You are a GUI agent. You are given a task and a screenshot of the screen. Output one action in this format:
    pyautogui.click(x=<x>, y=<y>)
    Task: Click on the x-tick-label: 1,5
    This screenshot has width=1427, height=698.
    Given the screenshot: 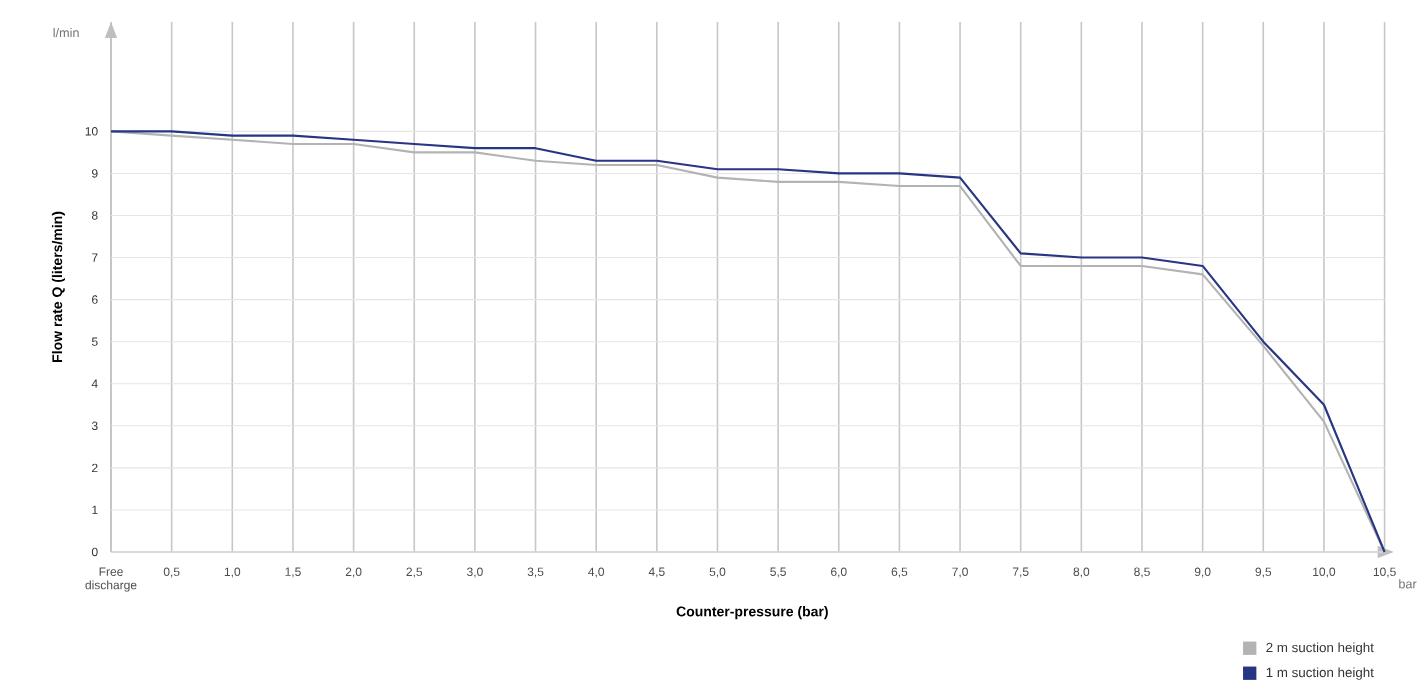 What is the action you would take?
    pyautogui.click(x=293, y=572)
    